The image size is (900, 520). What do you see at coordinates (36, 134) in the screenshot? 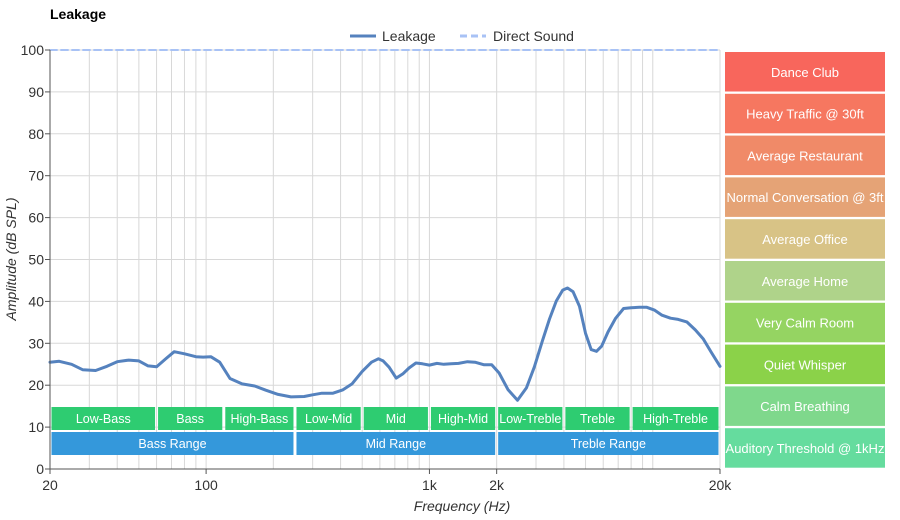
I see `y-tick-label: 80` at bounding box center [36, 134].